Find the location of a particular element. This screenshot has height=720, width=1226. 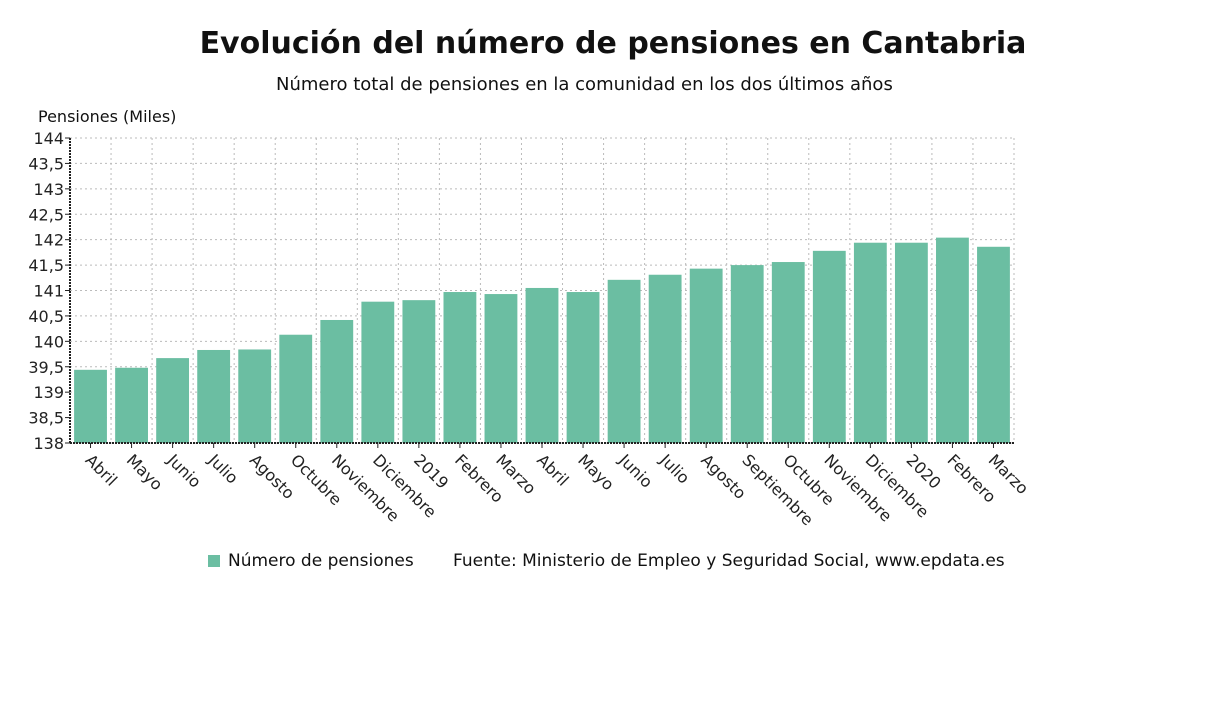

y-tick-label: 142 is located at coordinates (48, 240).